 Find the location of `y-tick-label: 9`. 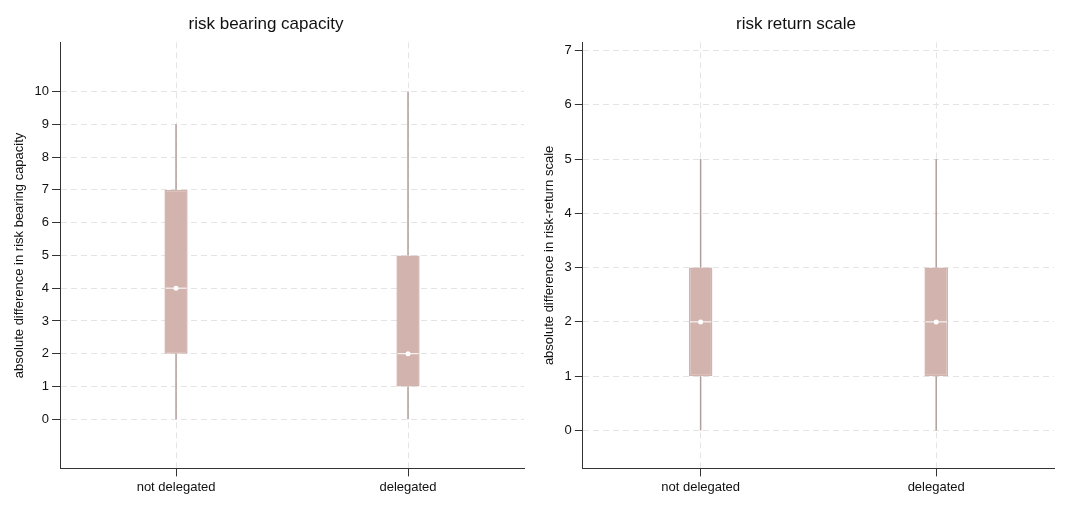

y-tick-label: 9 is located at coordinates (45, 123).